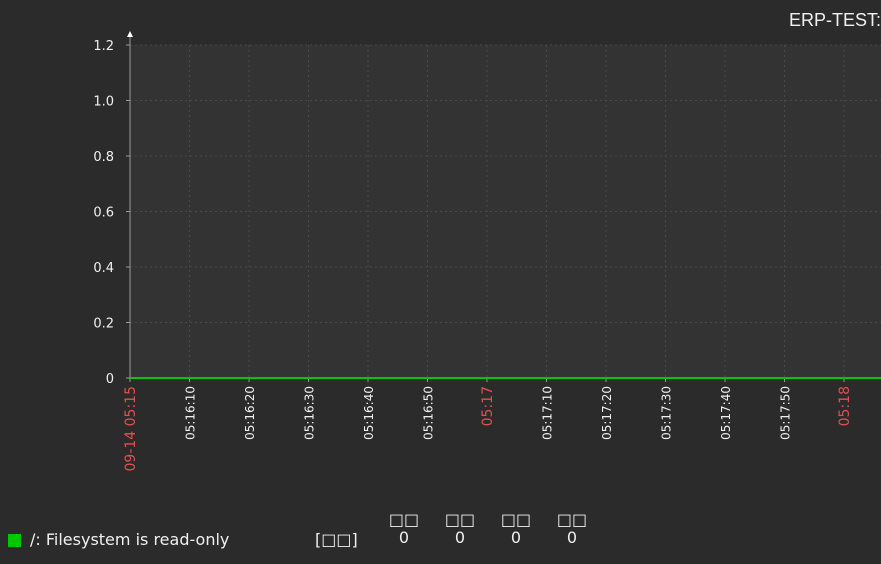 The width and height of the screenshot is (881, 564). Describe the element at coordinates (488, 406) in the screenshot. I see `x-tick-label: 05:17` at that location.